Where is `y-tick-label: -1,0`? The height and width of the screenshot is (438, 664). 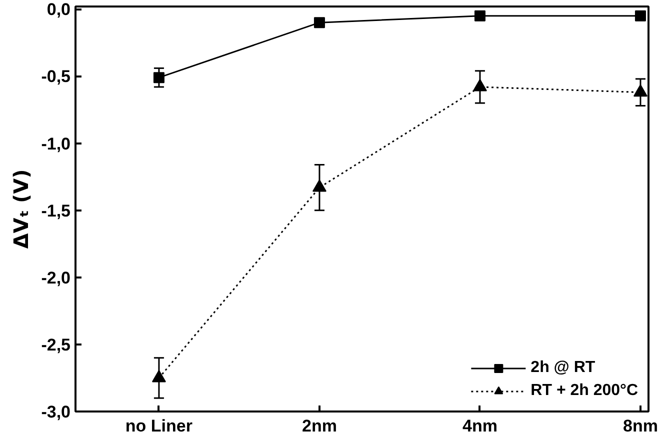
y-tick-label: -1,0 is located at coordinates (56, 144).